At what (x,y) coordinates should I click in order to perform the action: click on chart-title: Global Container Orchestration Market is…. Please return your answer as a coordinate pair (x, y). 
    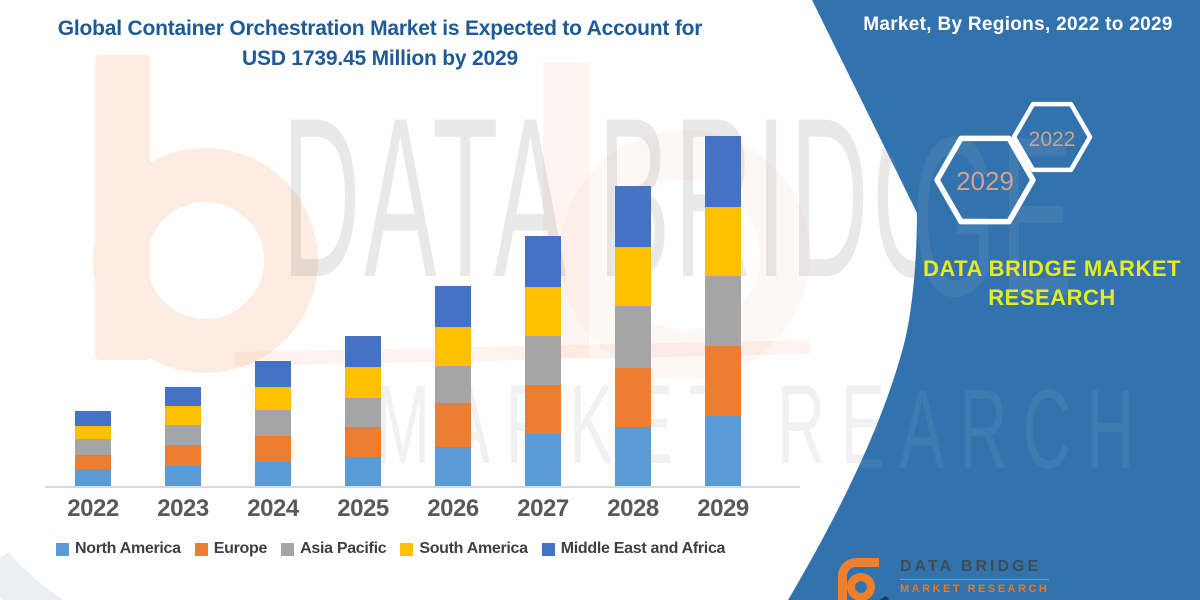
    Looking at the image, I should click on (380, 44).